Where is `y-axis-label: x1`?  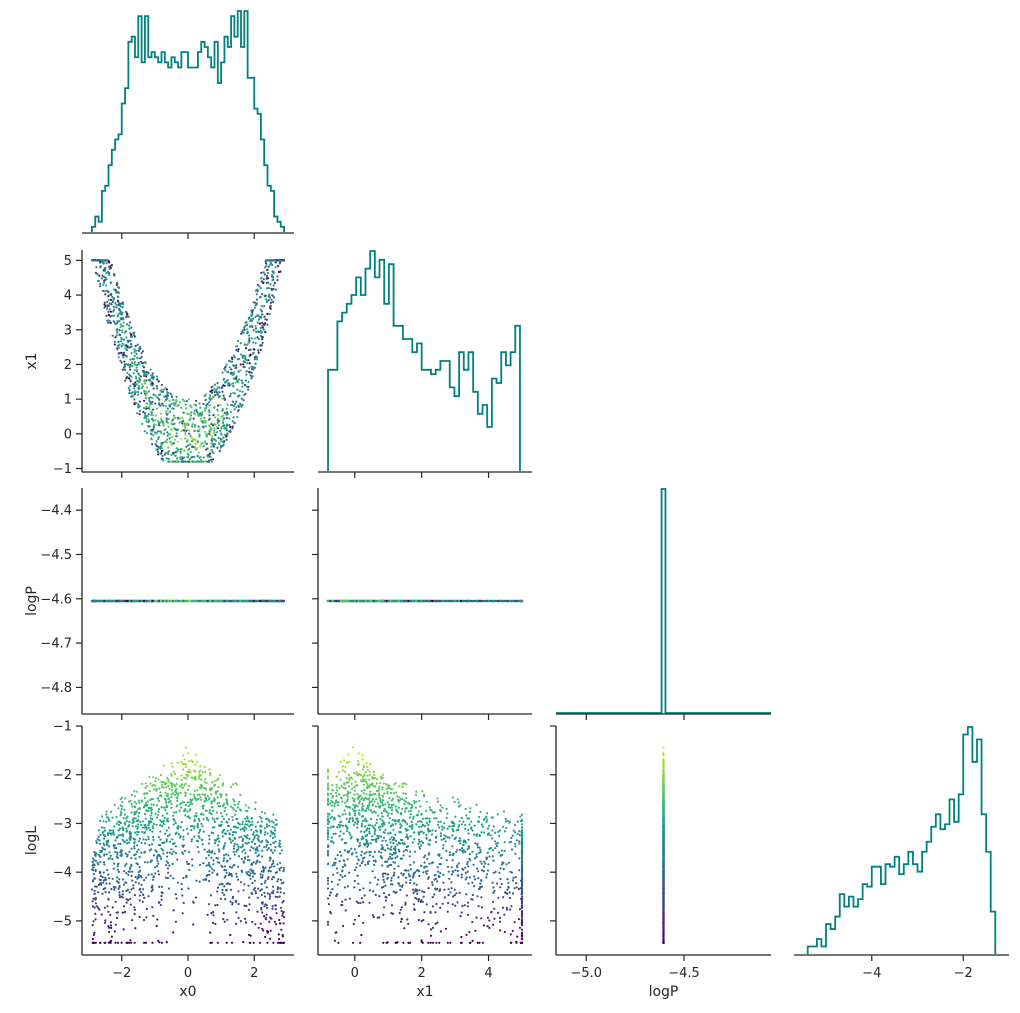 y-axis-label: x1 is located at coordinates (32, 360).